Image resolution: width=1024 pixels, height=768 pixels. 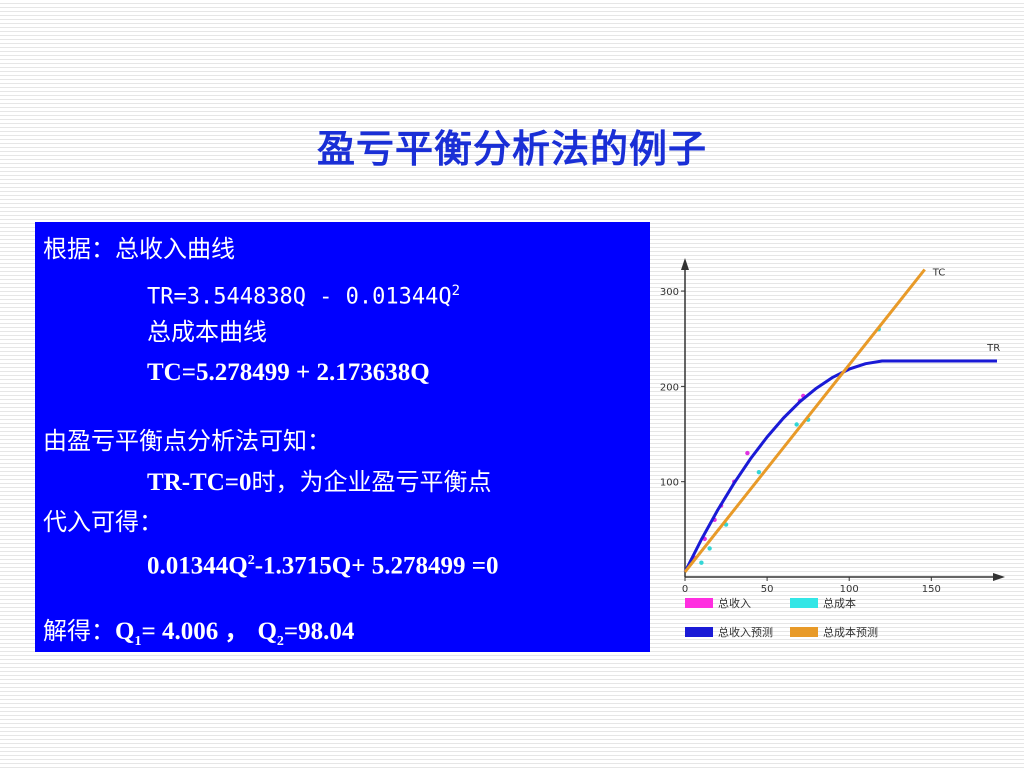 What do you see at coordinates (849, 589) in the screenshot?
I see `x-tick-label: 100` at bounding box center [849, 589].